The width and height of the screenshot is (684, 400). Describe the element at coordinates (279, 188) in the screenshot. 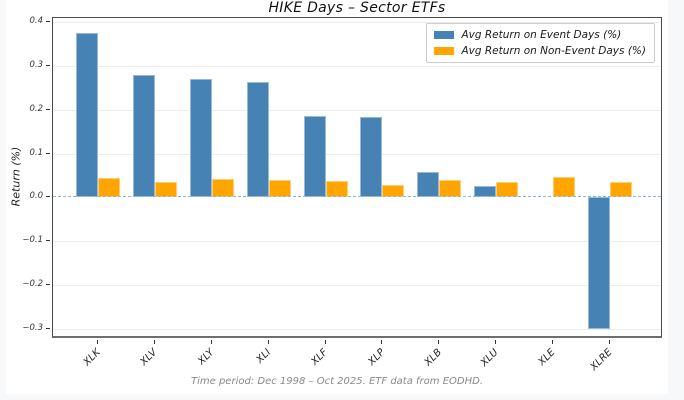

I see `bar-nonevent-xli` at that location.